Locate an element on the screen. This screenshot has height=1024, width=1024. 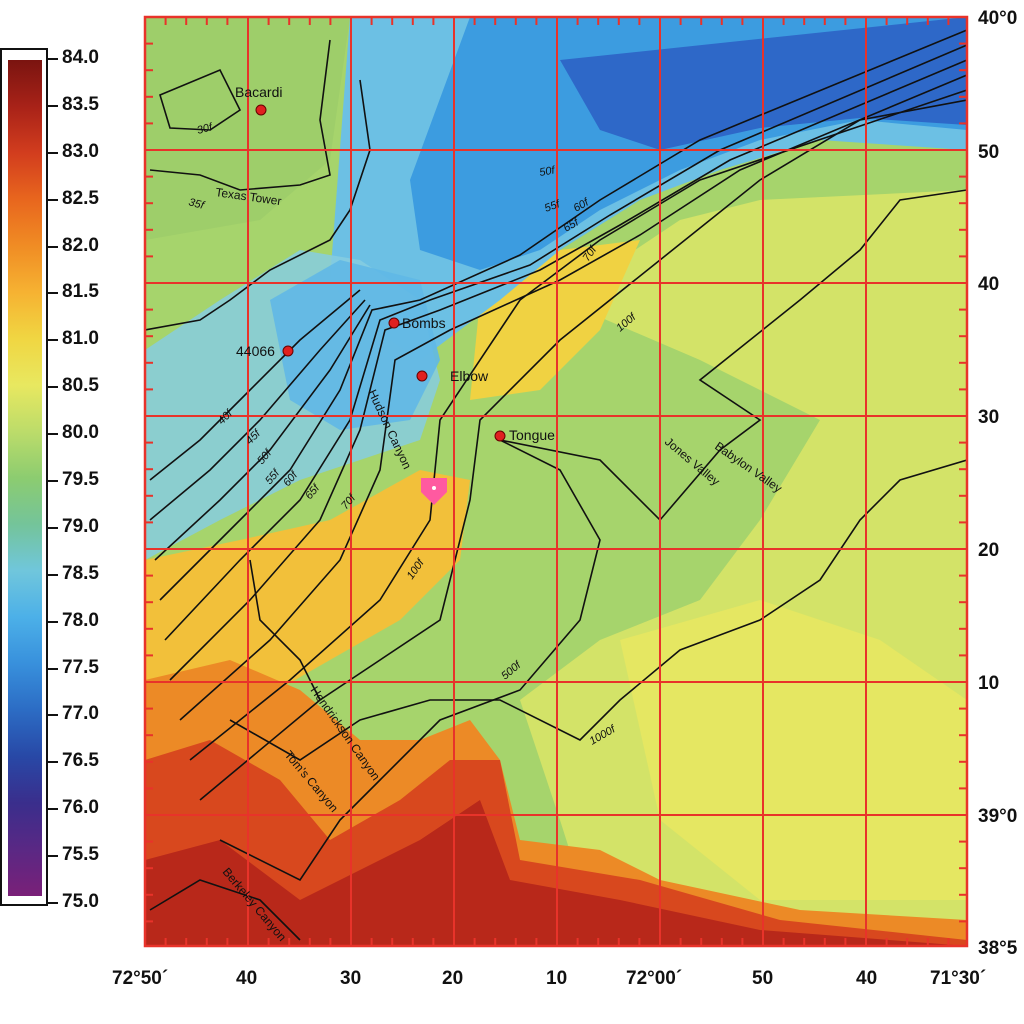
legend-tick-label: 77.0 is located at coordinates (80, 714).